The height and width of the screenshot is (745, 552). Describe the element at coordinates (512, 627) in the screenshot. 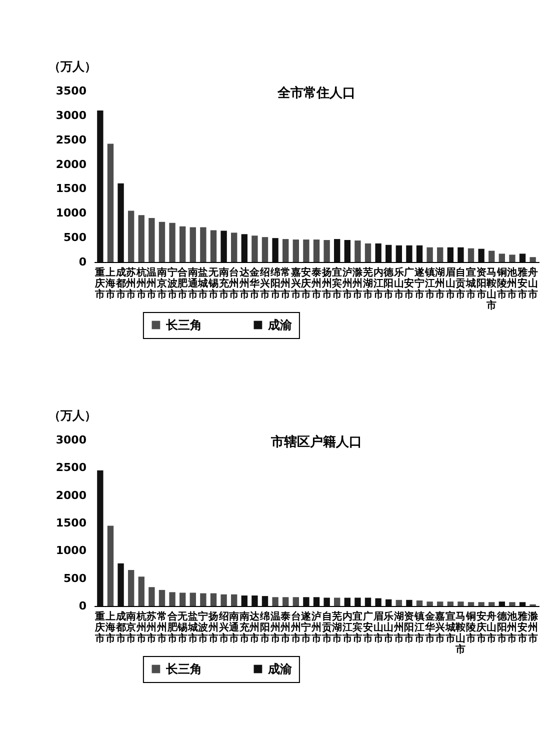

I see `x-tick-label: 池州市` at that location.